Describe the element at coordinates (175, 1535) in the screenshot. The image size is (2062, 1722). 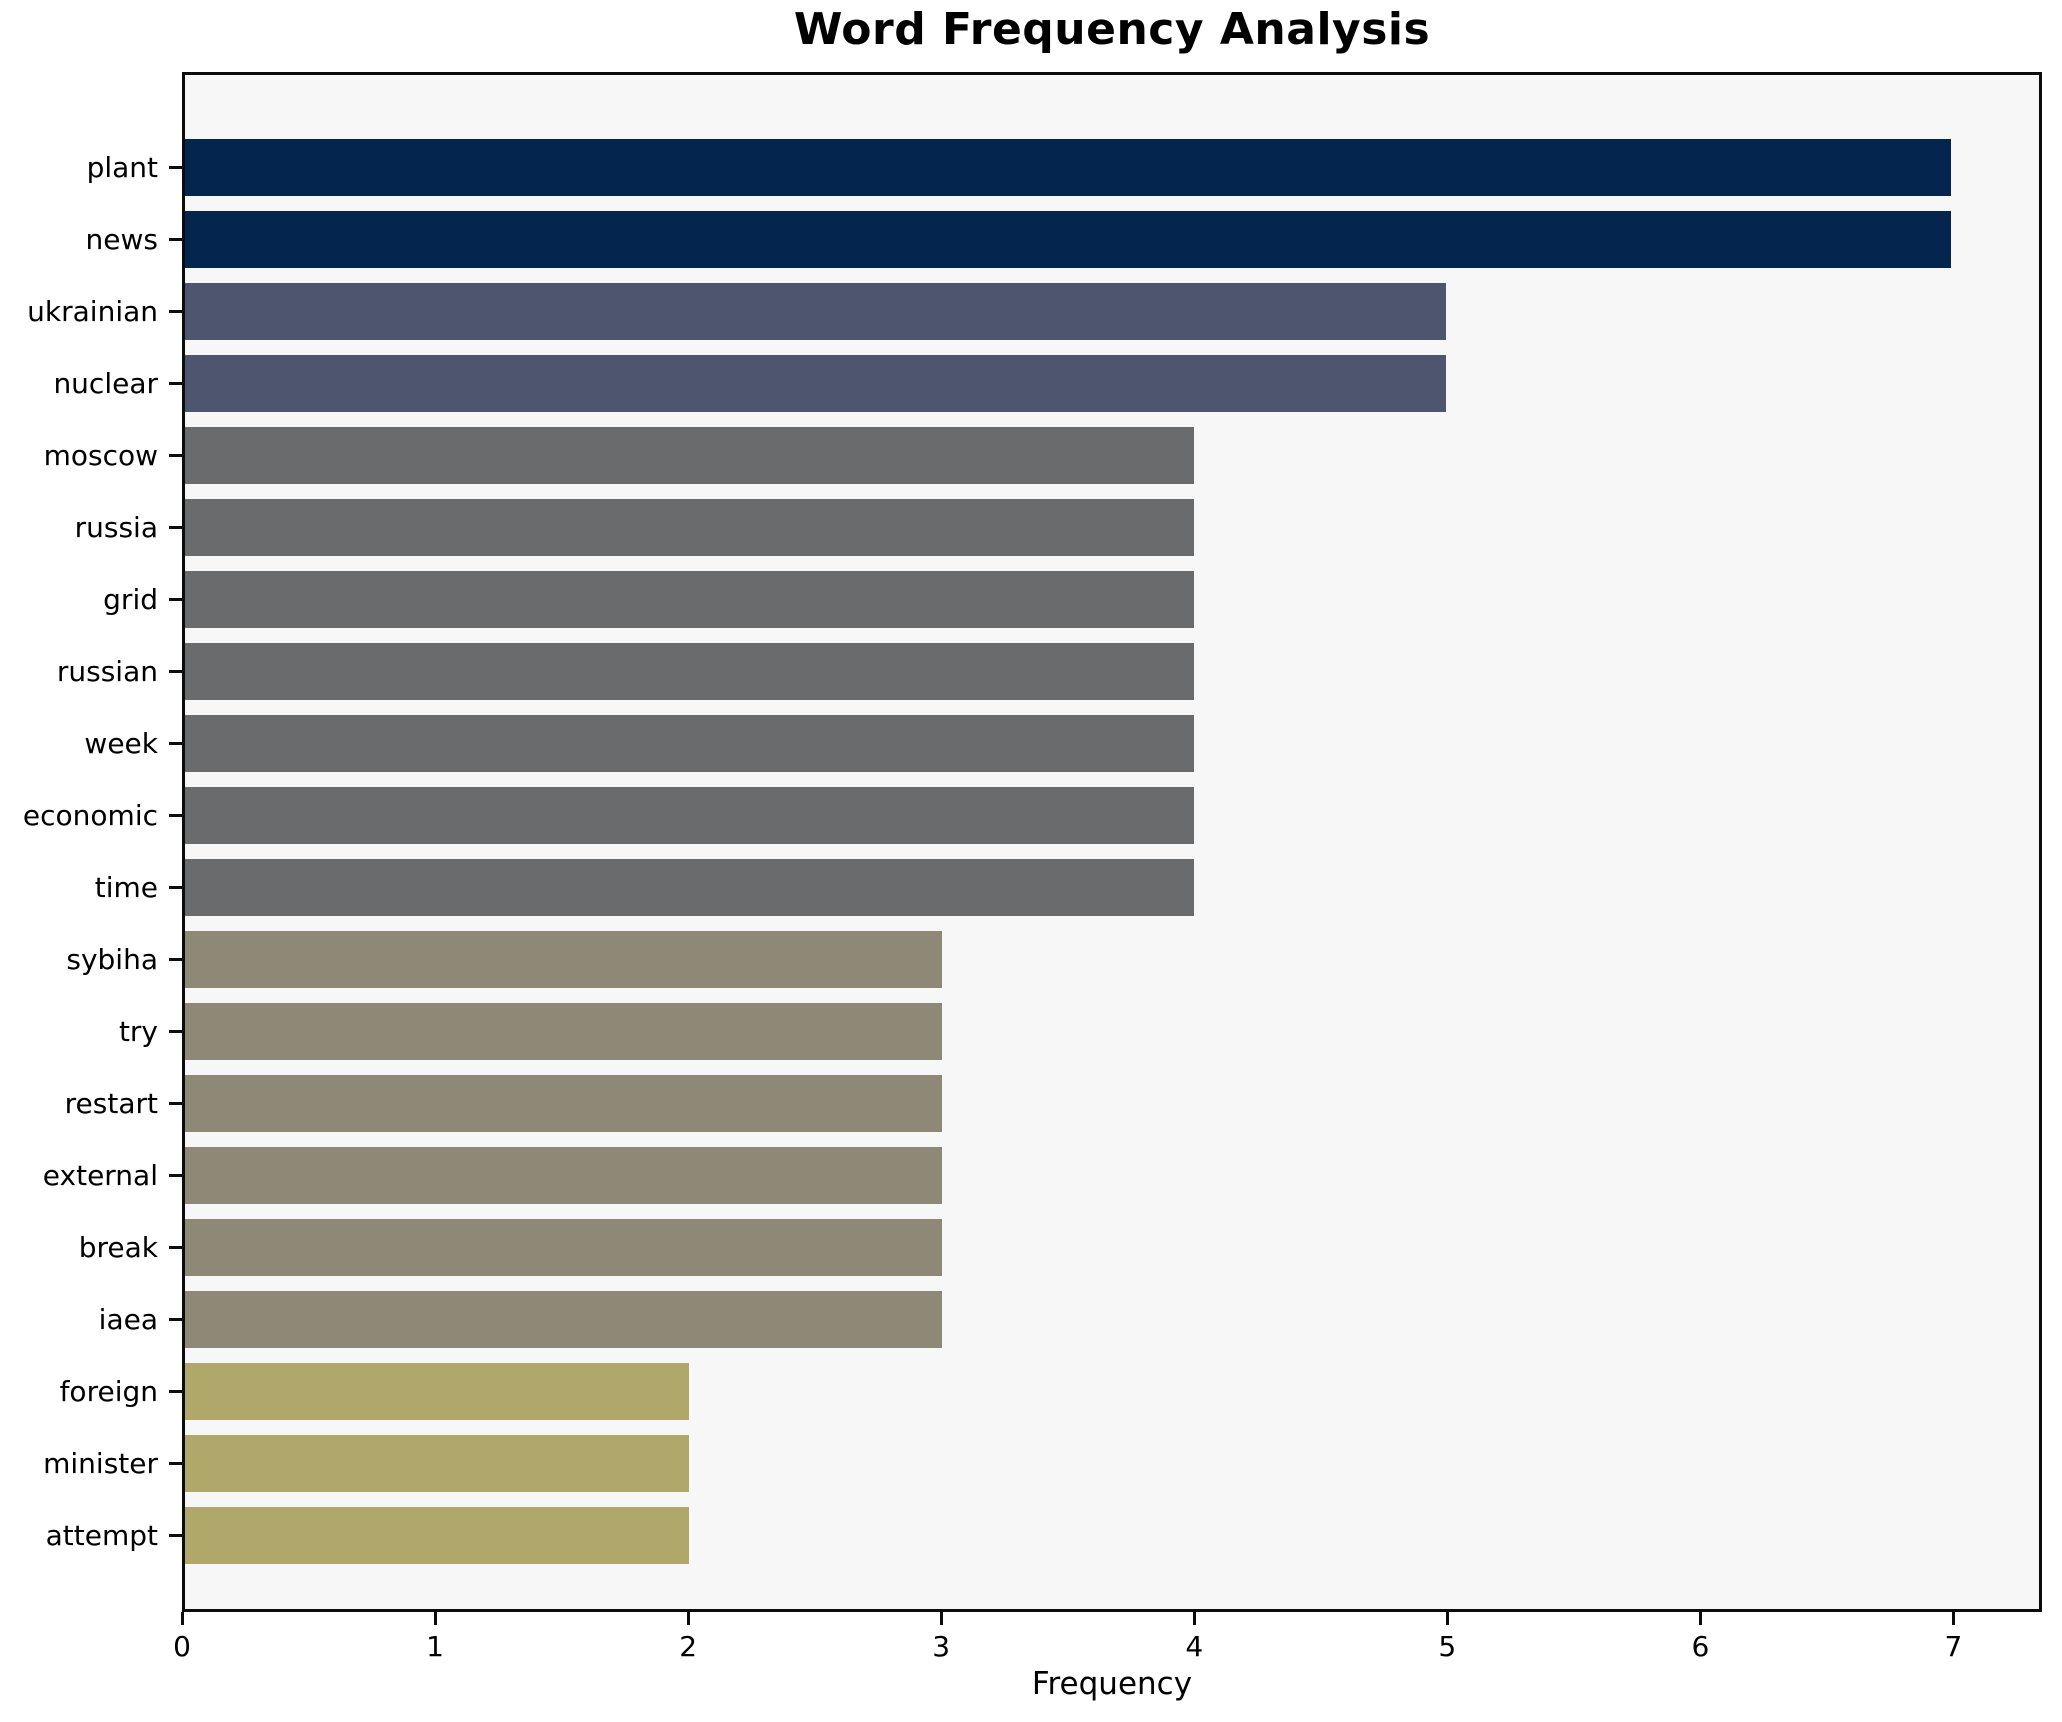
I see `ytick-mark-attempt` at that location.